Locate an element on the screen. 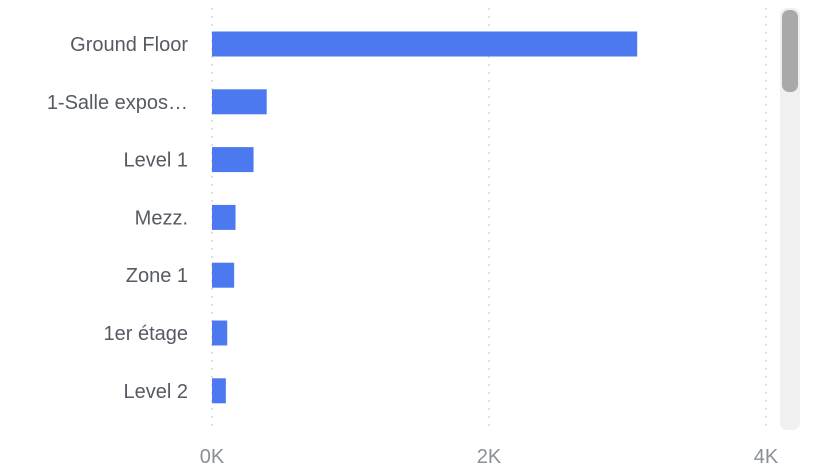 Image resolution: width=815 pixels, height=467 pixels. category-label: Ground Floor is located at coordinates (129, 45).